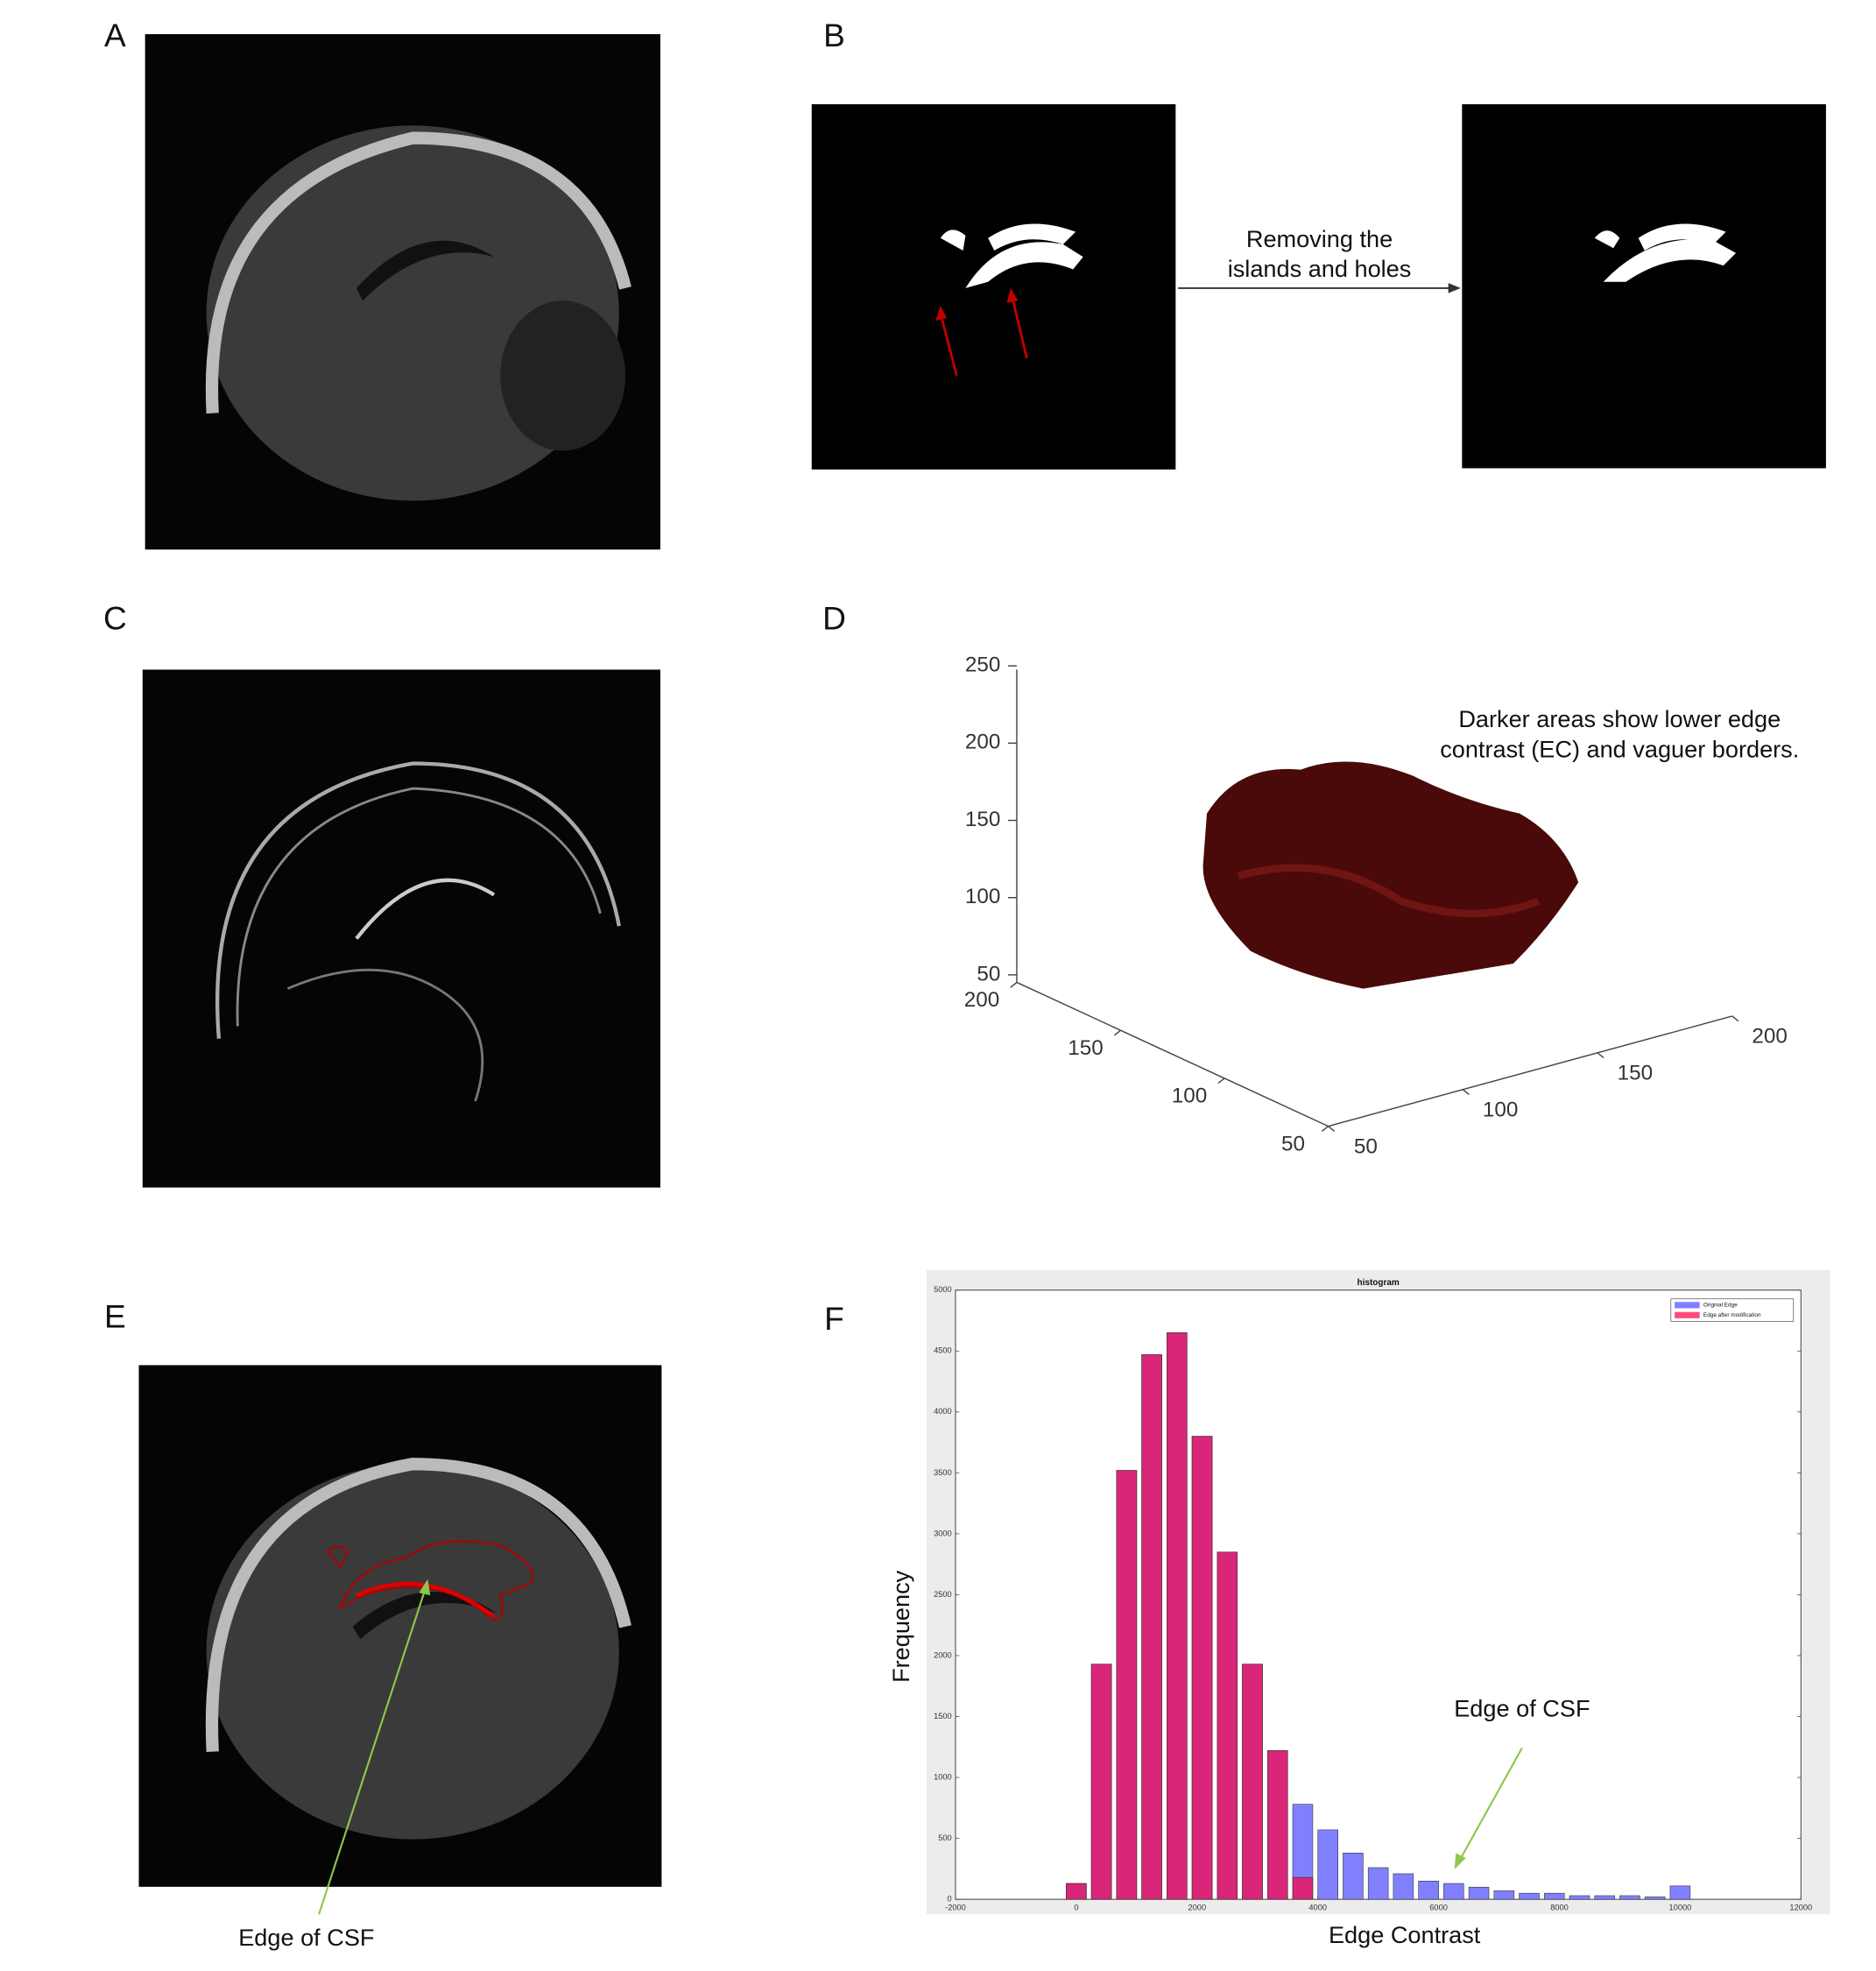  Describe the element at coordinates (1317, 1908) in the screenshot. I see `x-tick-label: 4000` at that location.